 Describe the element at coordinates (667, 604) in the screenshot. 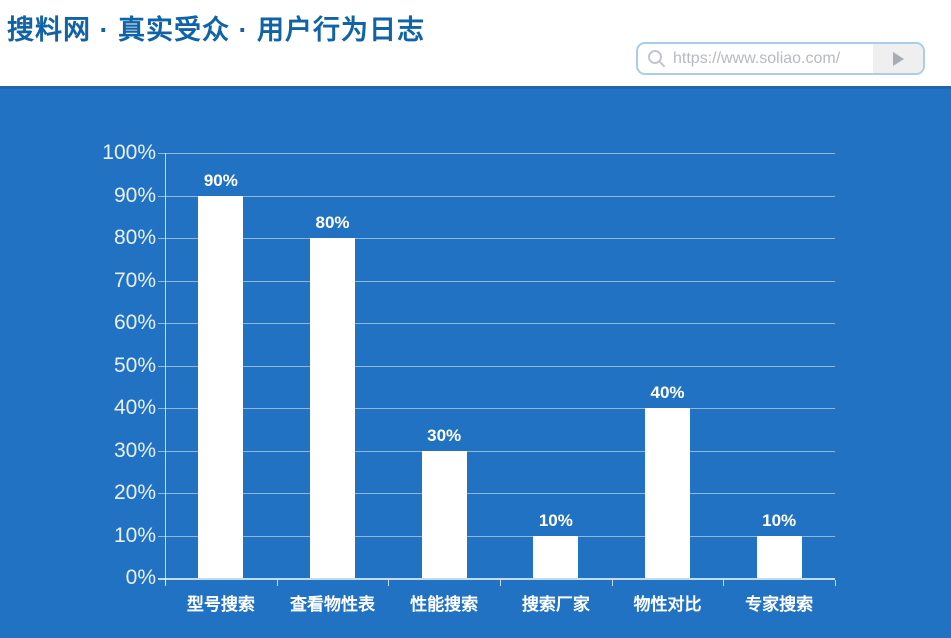

I see `x-category-label: 物性对比` at that location.